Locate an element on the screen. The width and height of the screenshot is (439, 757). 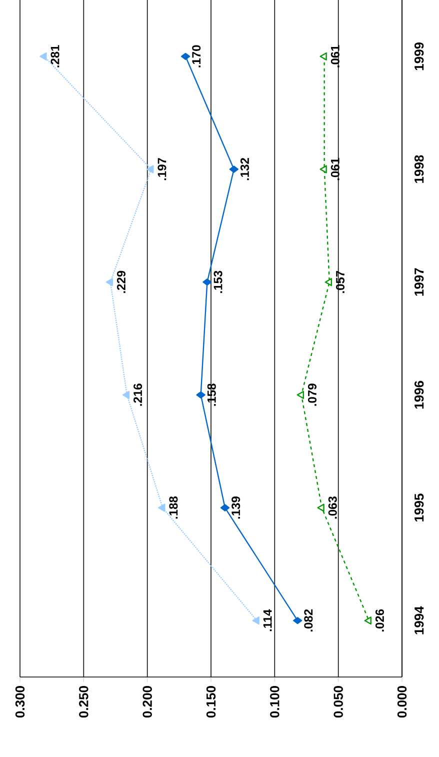
data-label: .057 is located at coordinates (340, 281).